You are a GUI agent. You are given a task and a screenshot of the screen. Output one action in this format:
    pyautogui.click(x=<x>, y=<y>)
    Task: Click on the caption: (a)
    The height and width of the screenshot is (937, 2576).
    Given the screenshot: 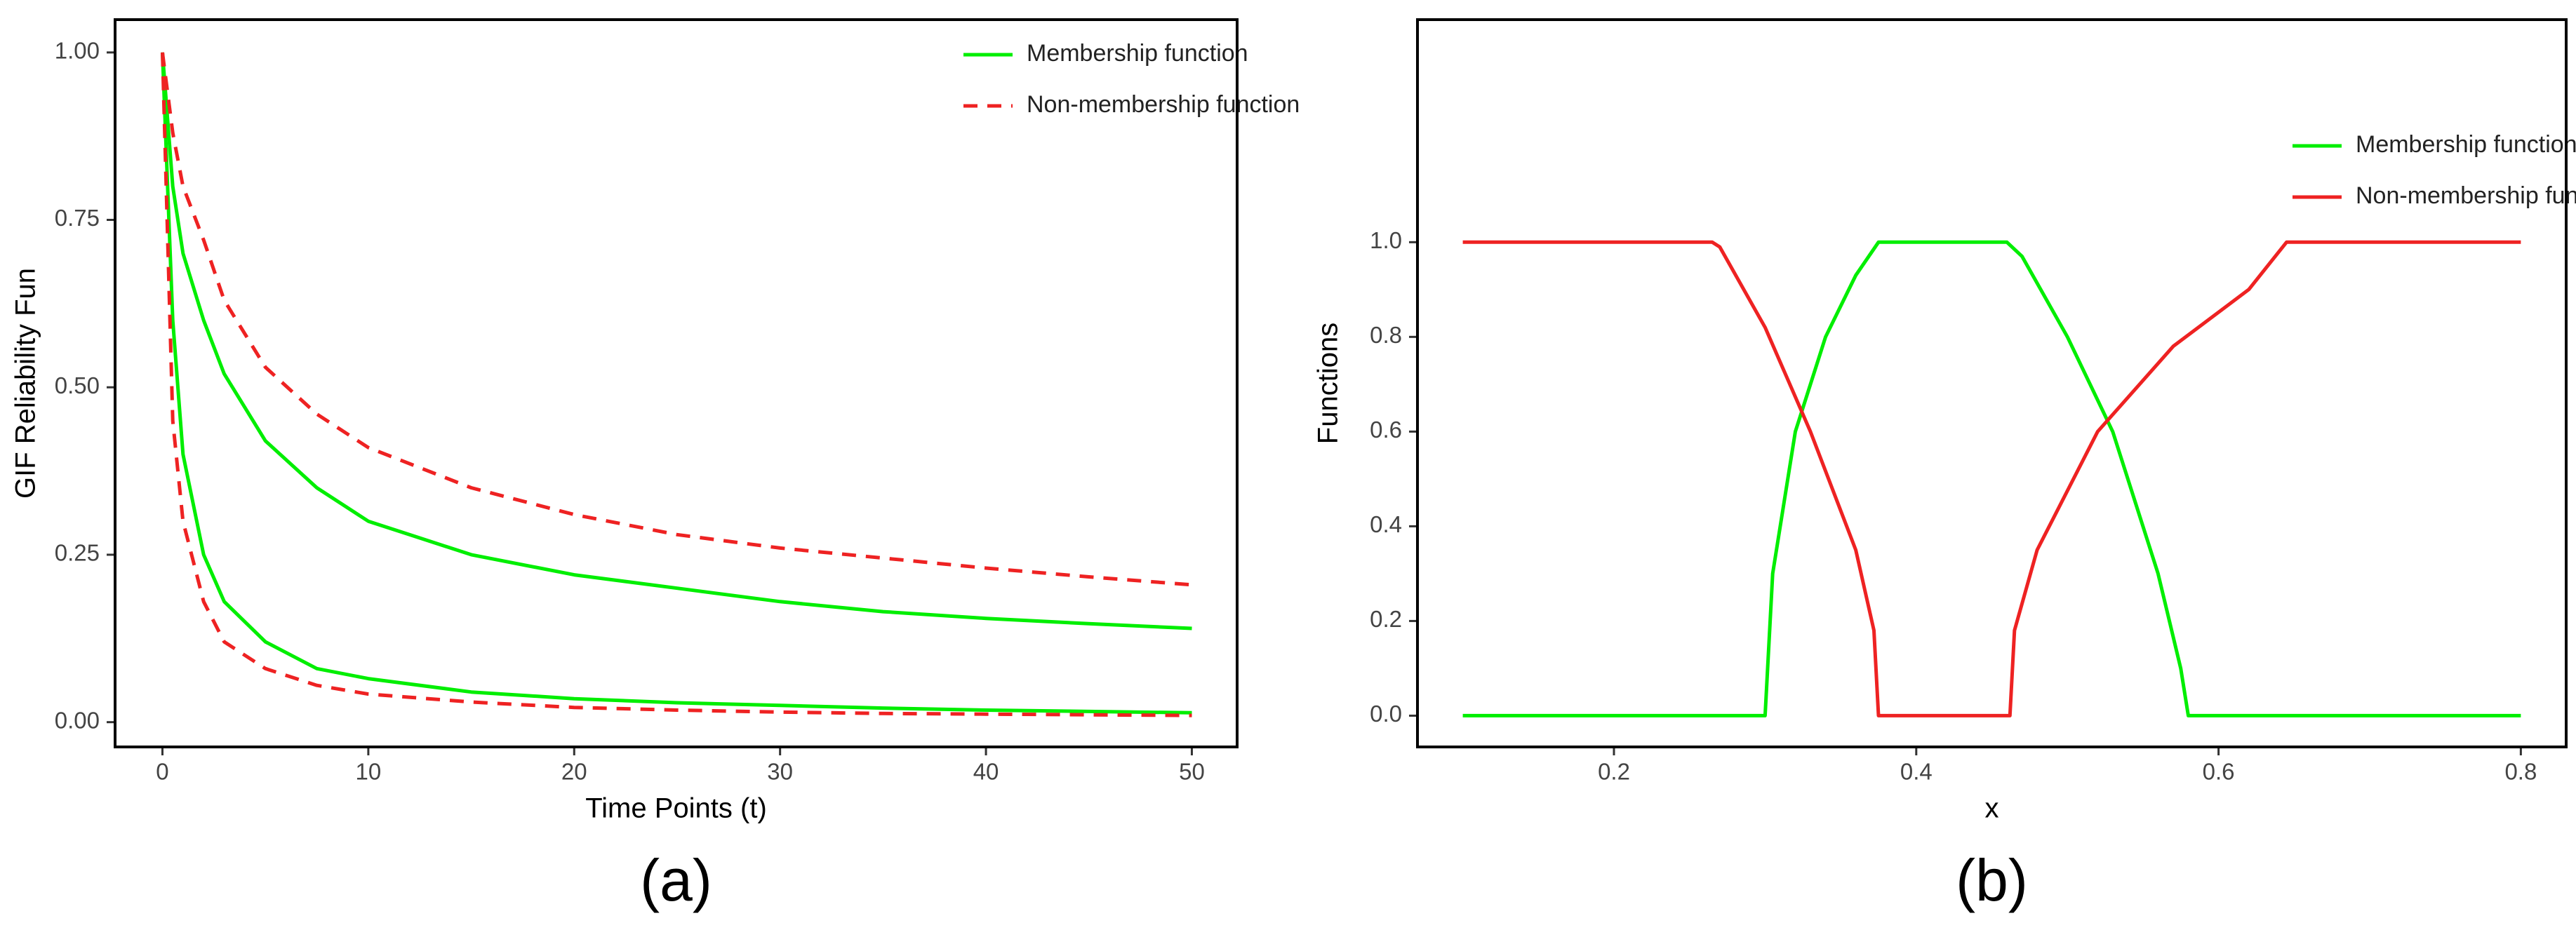 What is the action you would take?
    pyautogui.click(x=676, y=880)
    